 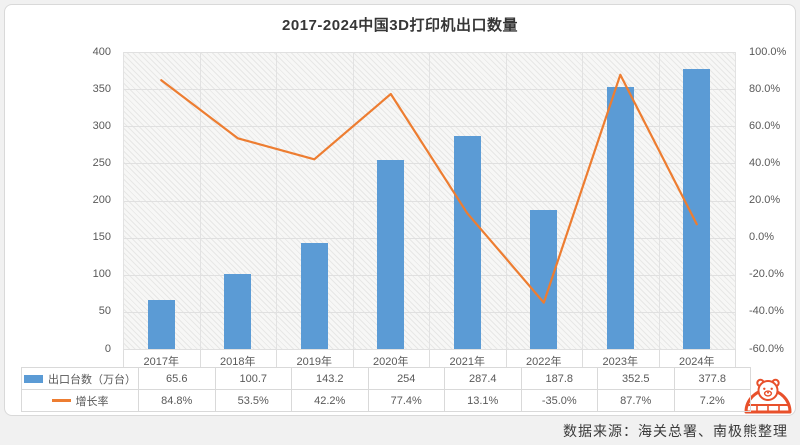 I want to click on bar-2019年, so click(x=314, y=295).